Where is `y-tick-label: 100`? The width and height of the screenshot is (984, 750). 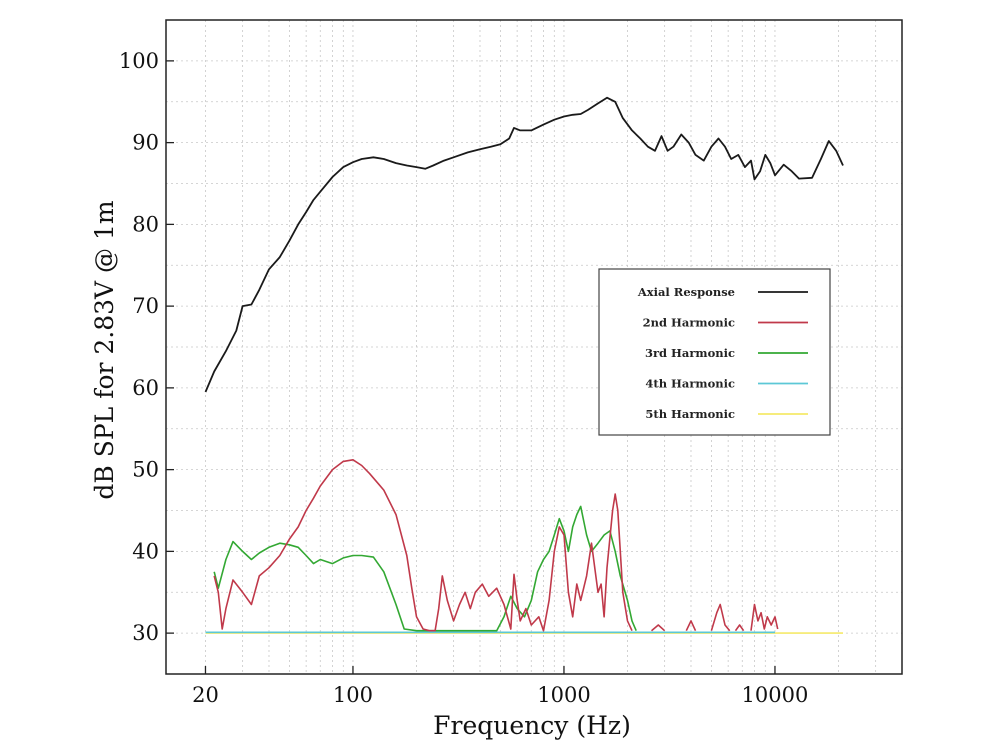
y-tick-label: 100 is located at coordinates (139, 61).